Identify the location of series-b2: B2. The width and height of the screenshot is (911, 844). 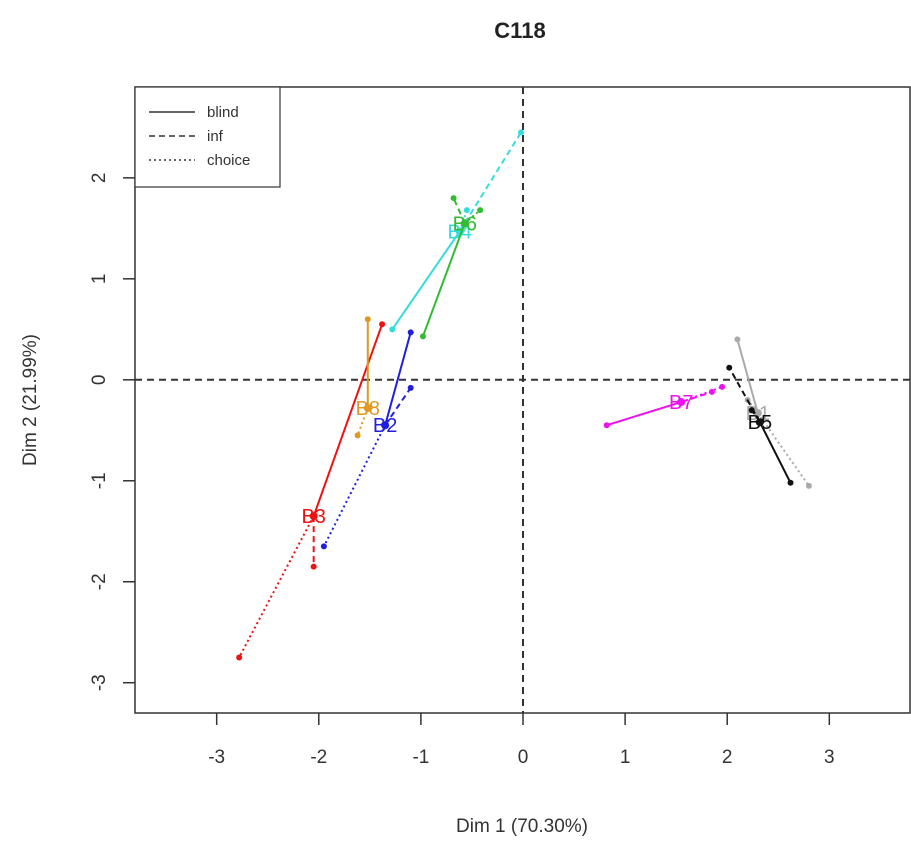
(367, 439).